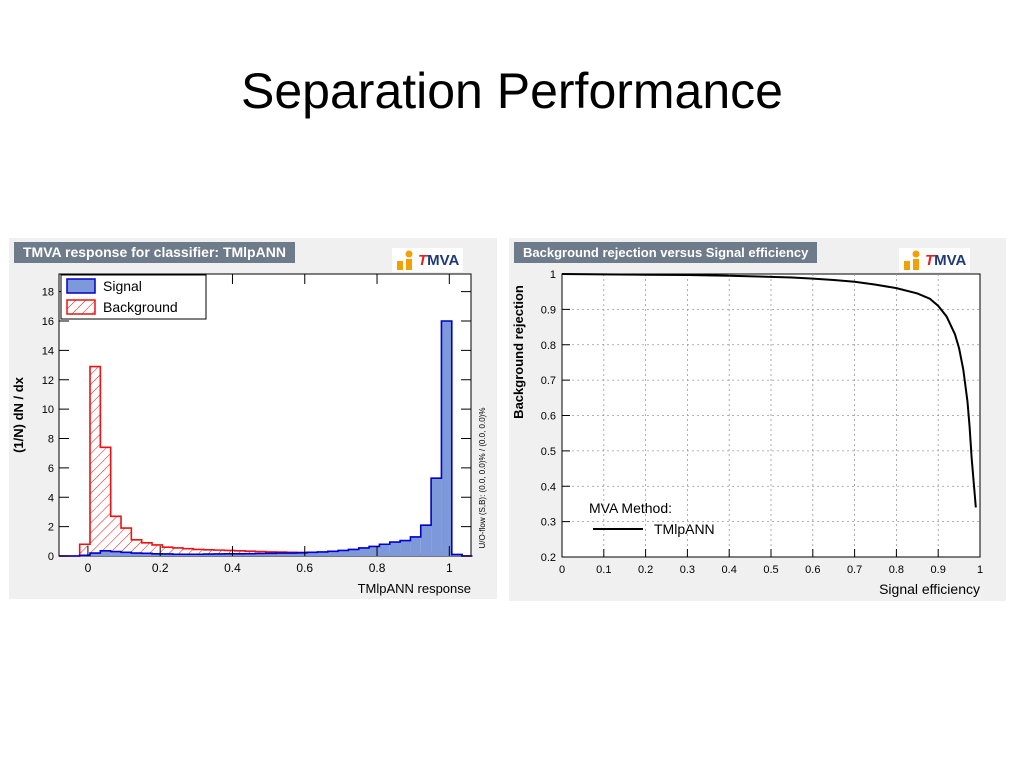 Image resolution: width=1024 pixels, height=768 pixels. I want to click on roc-y-tick-label: 0.4, so click(548, 487).